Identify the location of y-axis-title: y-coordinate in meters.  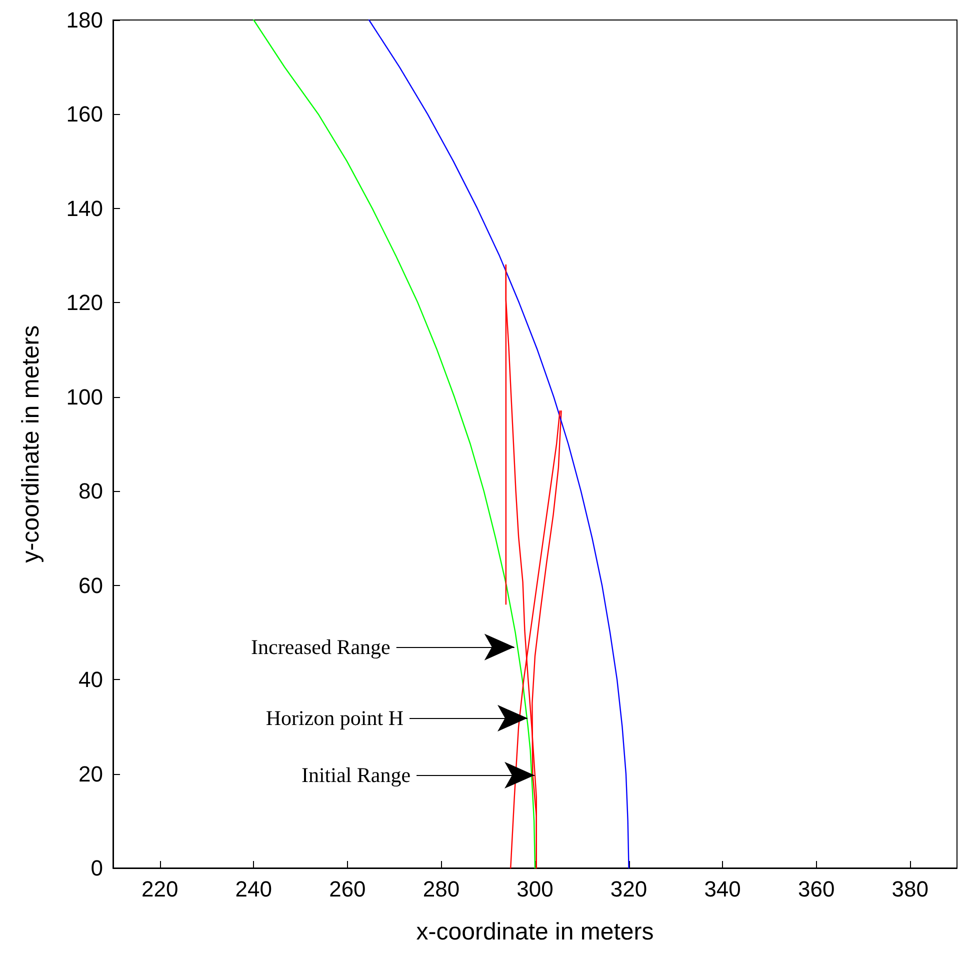
(31, 444).